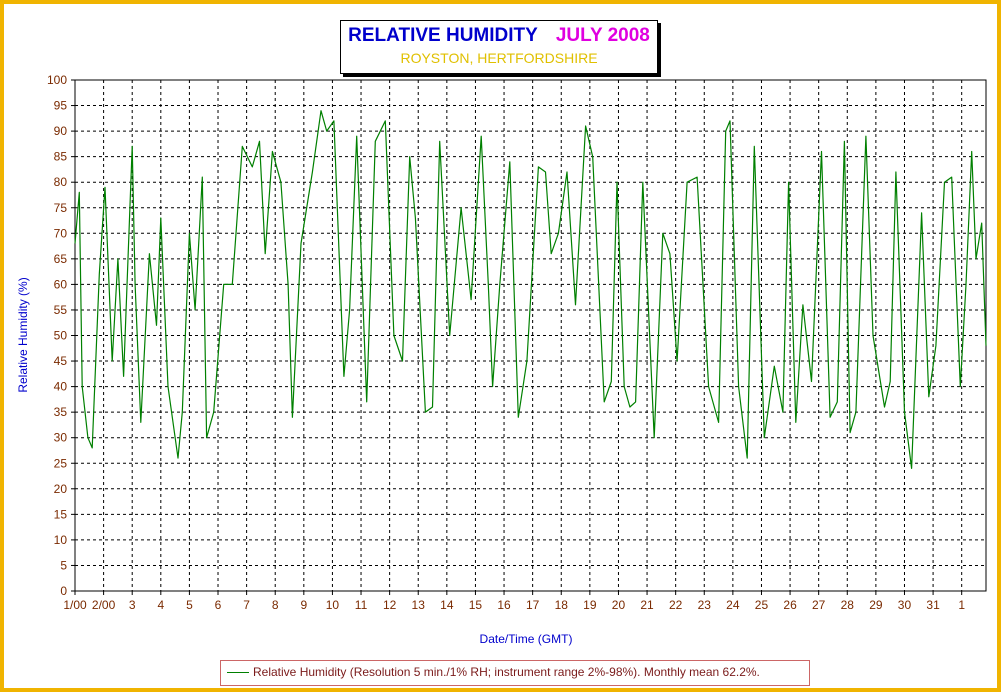  Describe the element at coordinates (905, 605) in the screenshot. I see `x-tick-label: 30` at that location.